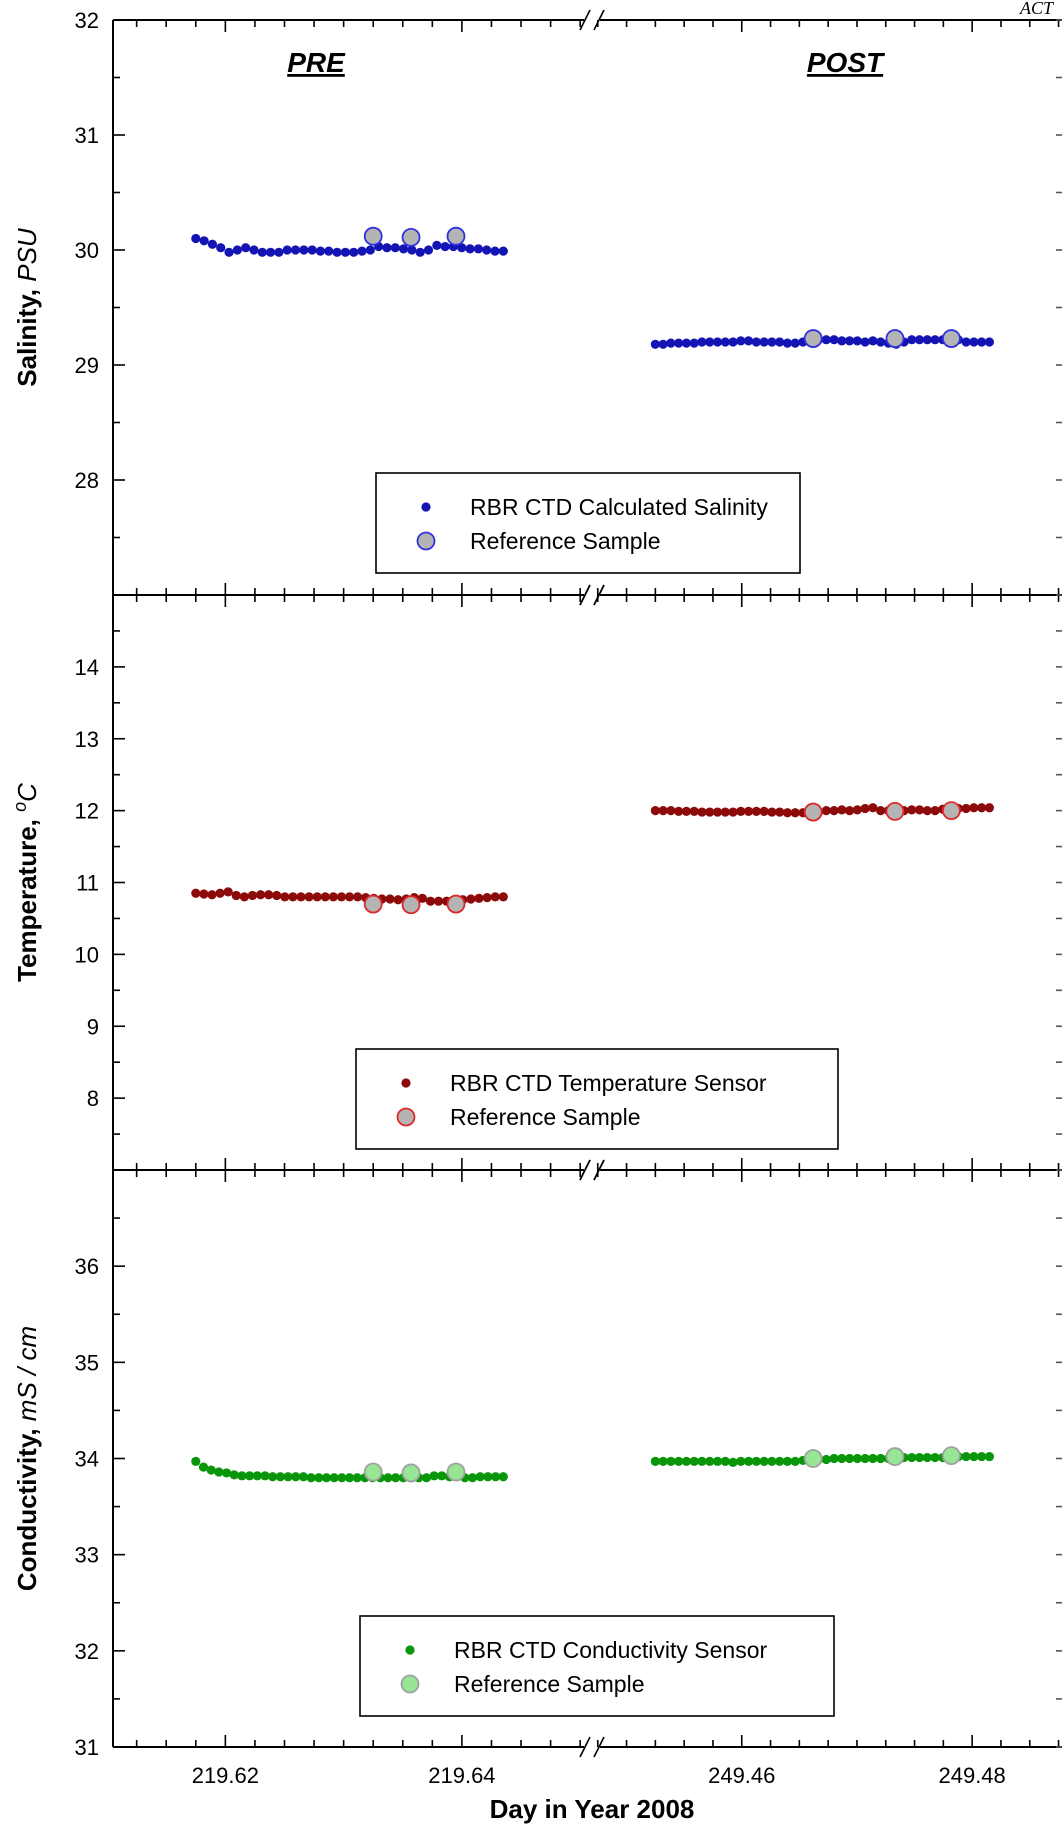 This screenshot has height=1829, width=1062. Describe the element at coordinates (410, 1650) in the screenshot. I see `legend-series-marker` at that location.